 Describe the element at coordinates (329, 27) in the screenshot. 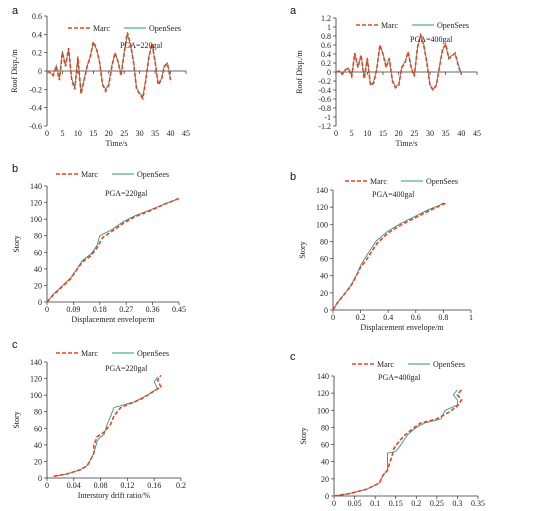

I see `y-tick-label: 1` at that location.